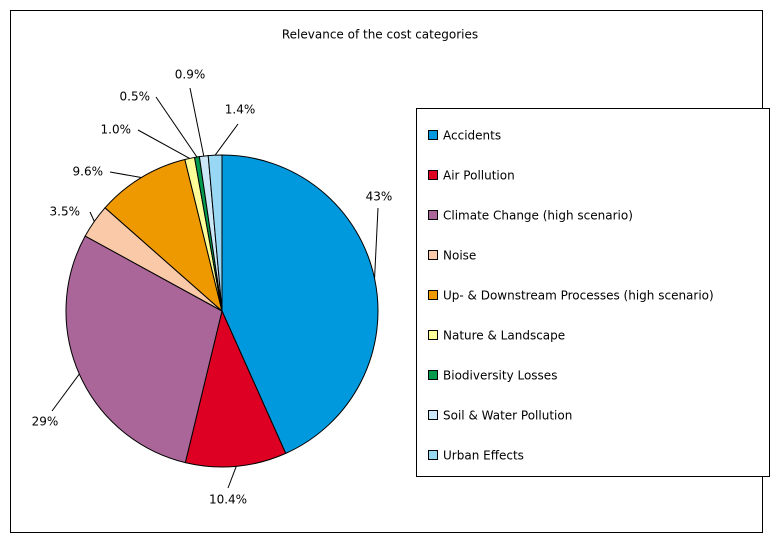 This screenshot has height=547, width=773. I want to click on data-label: 1.0%, so click(116, 130).